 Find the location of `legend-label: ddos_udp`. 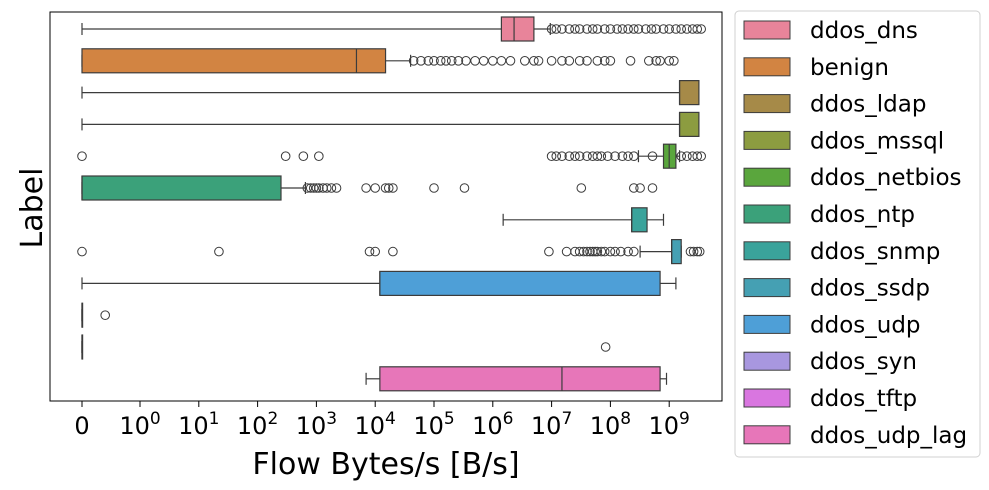

legend-label: ddos_udp is located at coordinates (865, 325).